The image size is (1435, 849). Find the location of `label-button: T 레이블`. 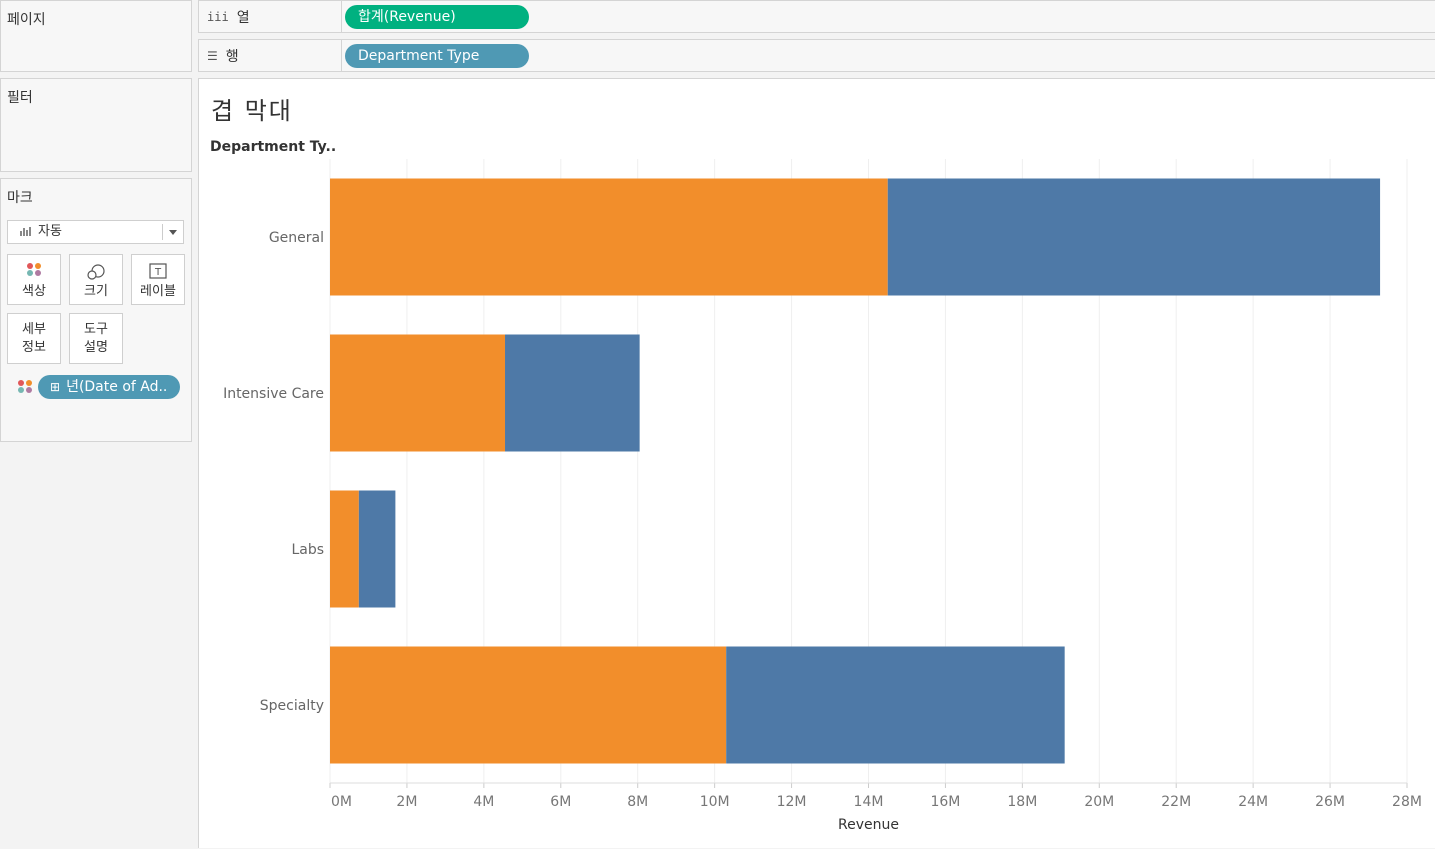

label-button: T 레이블 is located at coordinates (158, 279).